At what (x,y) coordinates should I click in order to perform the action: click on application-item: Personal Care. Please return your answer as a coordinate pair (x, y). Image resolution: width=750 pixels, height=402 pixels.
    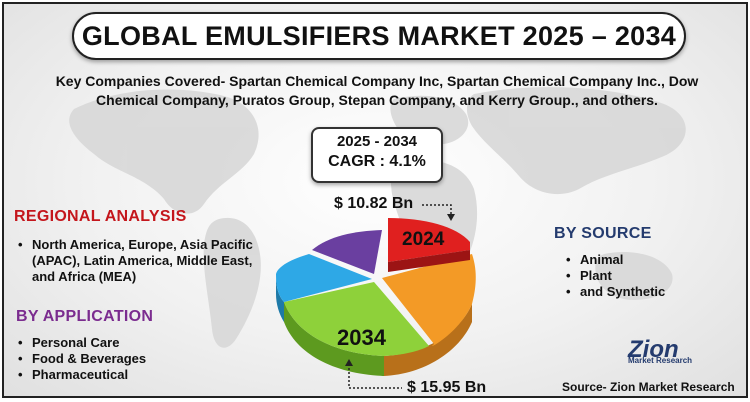
    Looking at the image, I should click on (141, 343).